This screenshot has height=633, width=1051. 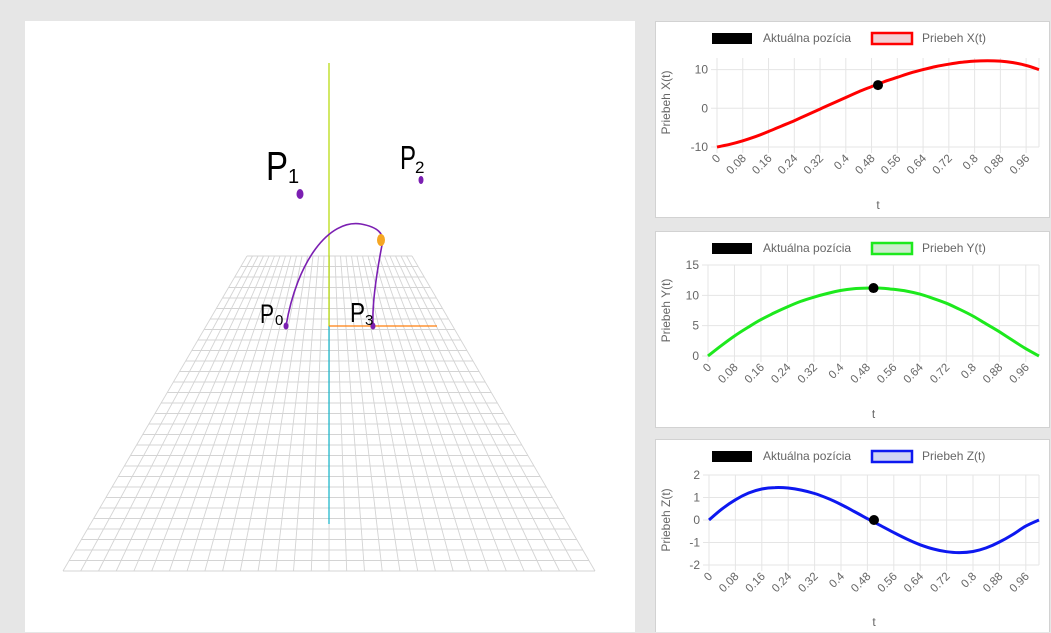 What do you see at coordinates (369, 320) in the screenshot?
I see `label-p3-index: 3` at bounding box center [369, 320].